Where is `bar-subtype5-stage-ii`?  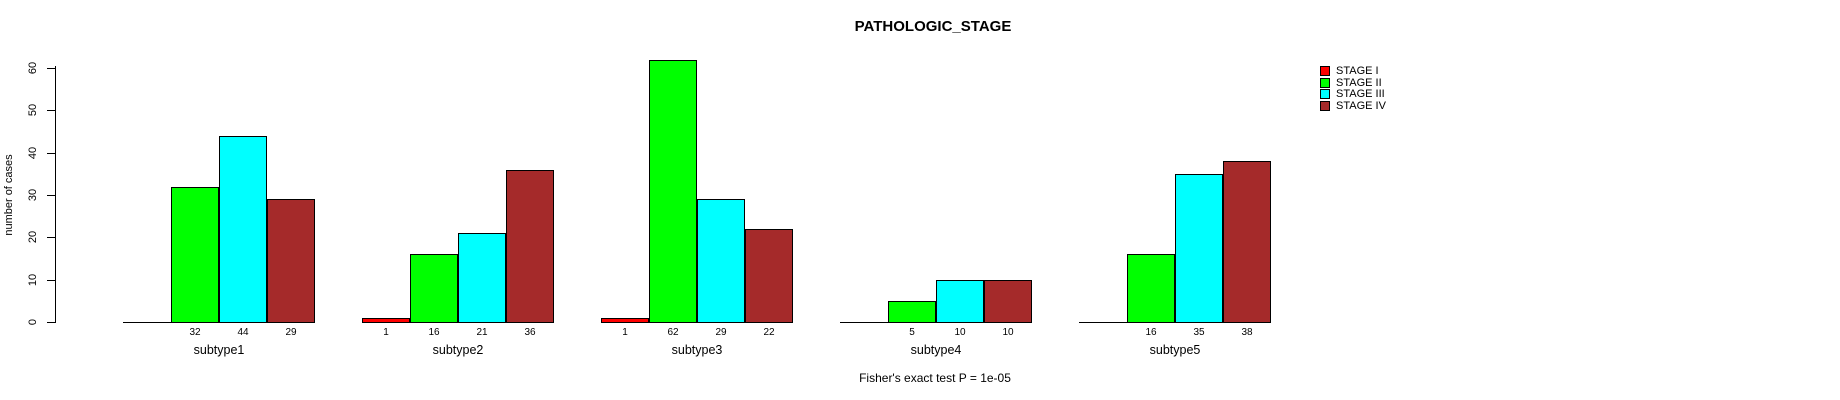 bar-subtype5-stage-ii is located at coordinates (1151, 288).